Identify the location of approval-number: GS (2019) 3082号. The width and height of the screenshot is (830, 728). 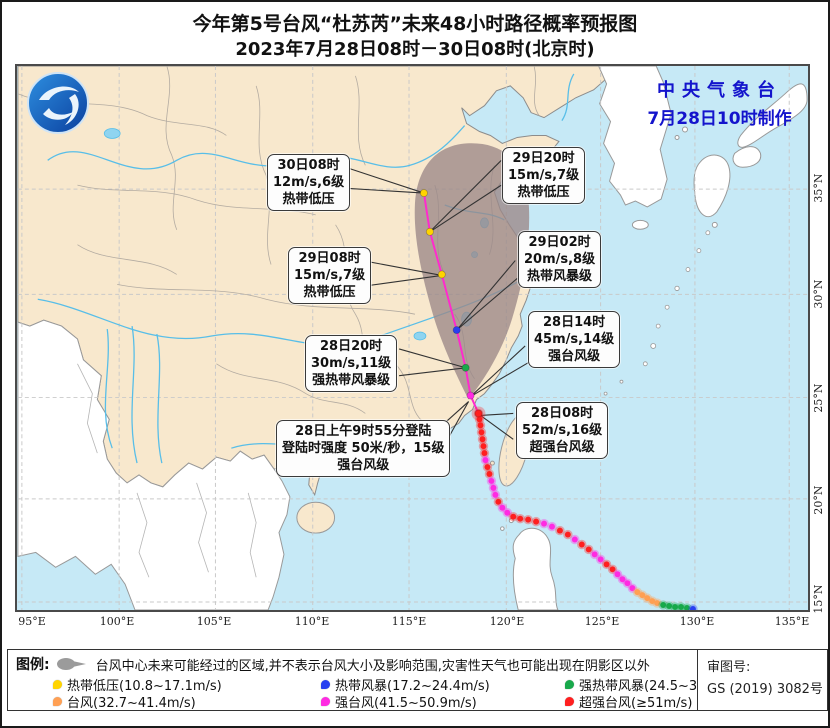
(765, 689).